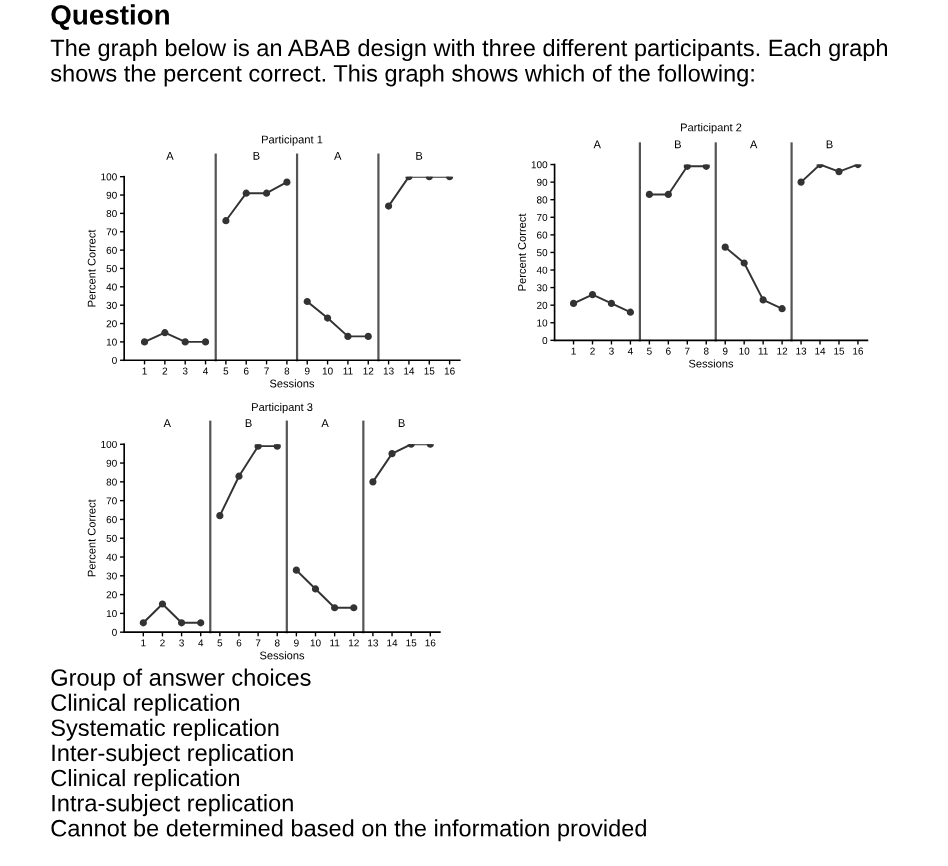  What do you see at coordinates (172, 805) in the screenshot?
I see `text: Intra-subject replication` at bounding box center [172, 805].